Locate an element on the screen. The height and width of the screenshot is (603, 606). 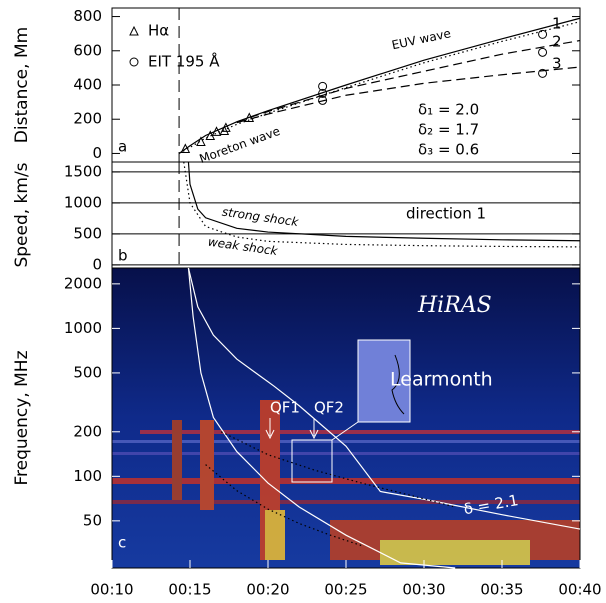
annotation: QF2 is located at coordinates (329, 408).